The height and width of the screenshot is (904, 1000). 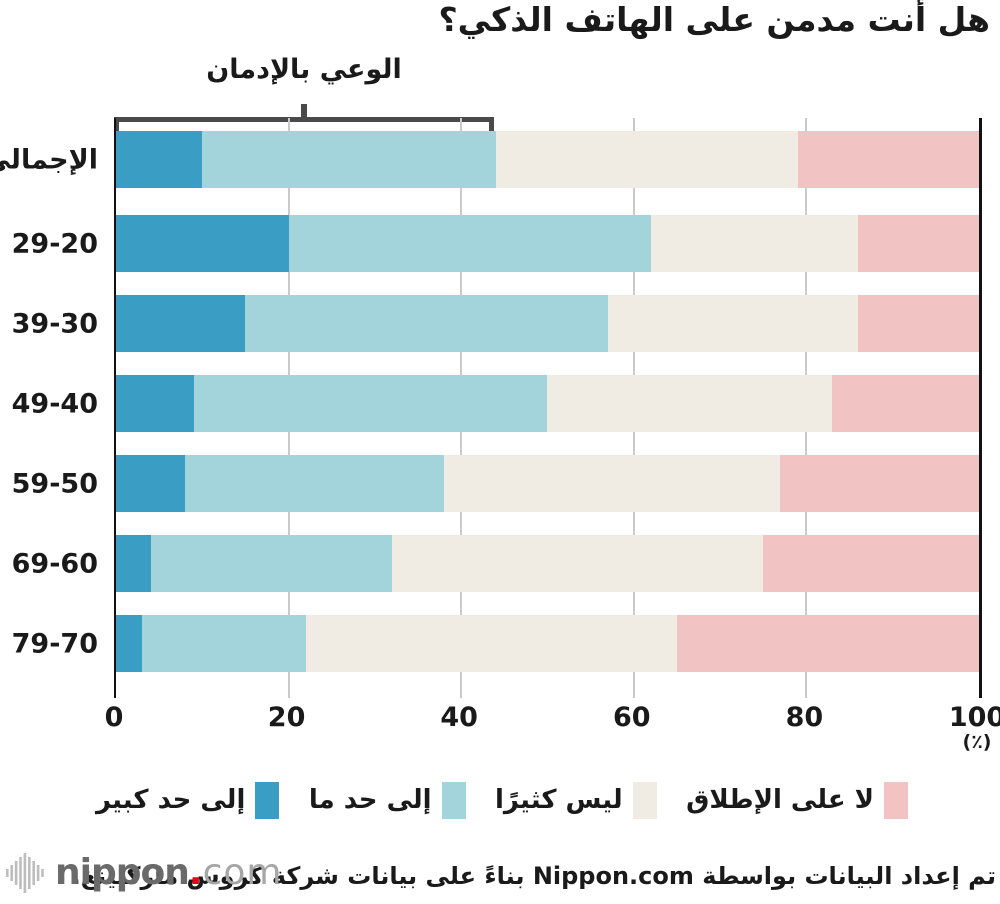 I want to click on legend-label: لا على الإطلاق, so click(x=780, y=800).